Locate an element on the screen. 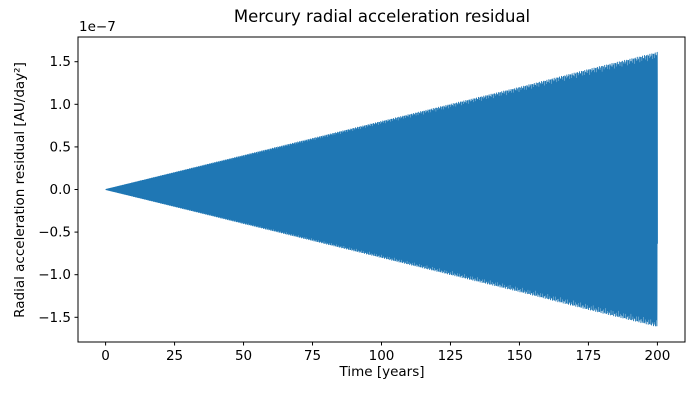  x-tick-label: 75 is located at coordinates (312, 356).